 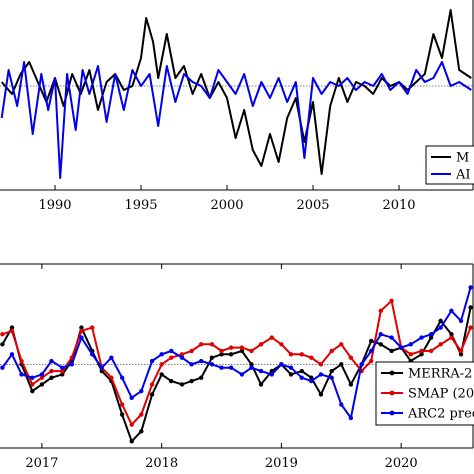 What do you see at coordinates (41, 463) in the screenshot?
I see `x-tick-label: 2017` at bounding box center [41, 463].